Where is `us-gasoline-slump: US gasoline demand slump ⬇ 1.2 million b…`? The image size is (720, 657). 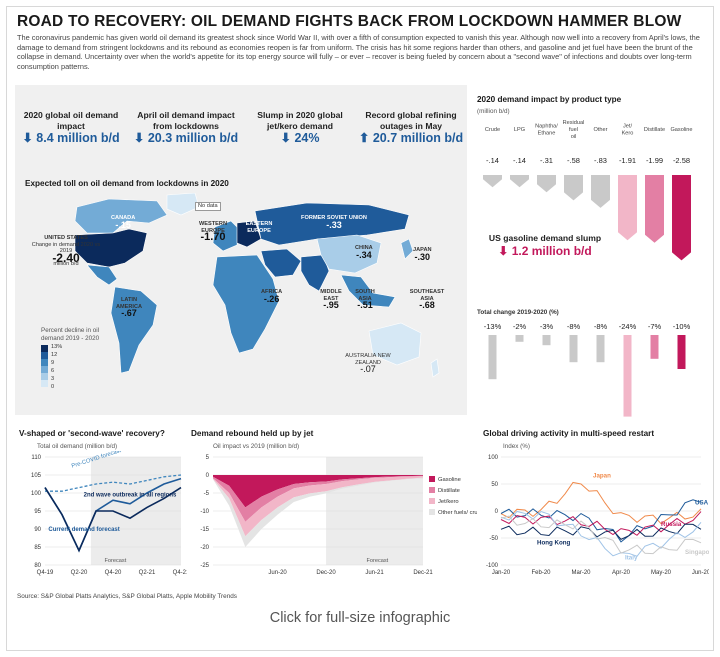 us-gasoline-slump: US gasoline demand slump ⬇ 1.2 million b… is located at coordinates (545, 245).